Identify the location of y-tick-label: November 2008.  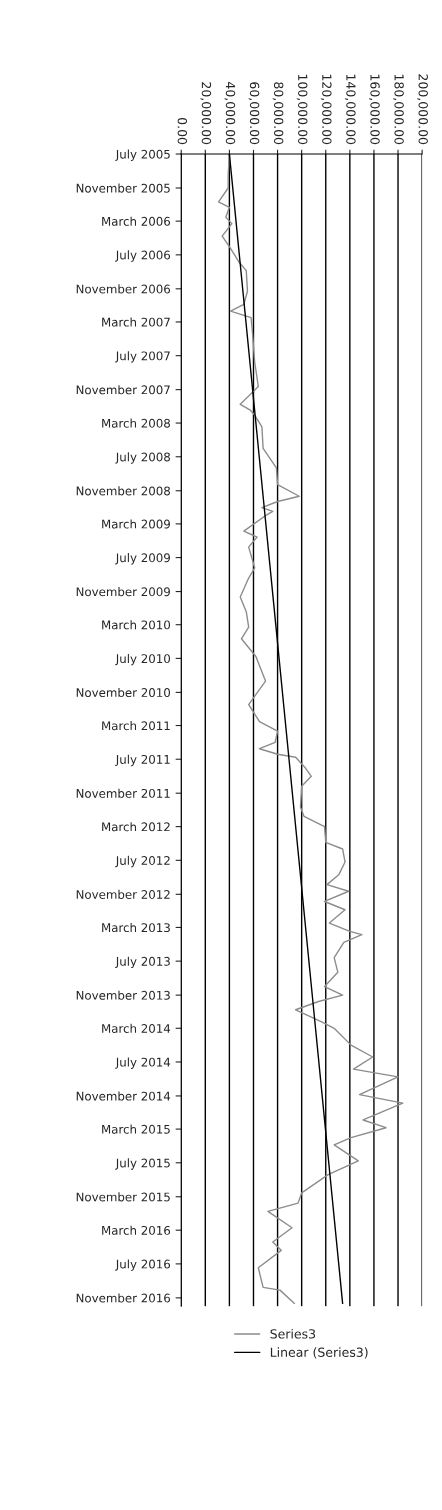
(123, 491).